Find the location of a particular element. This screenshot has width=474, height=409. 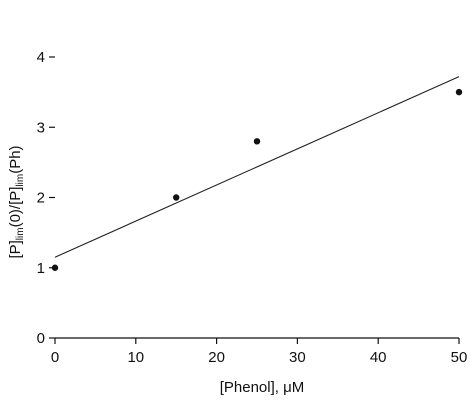

y-tick-label: 3 is located at coordinates (41, 127).